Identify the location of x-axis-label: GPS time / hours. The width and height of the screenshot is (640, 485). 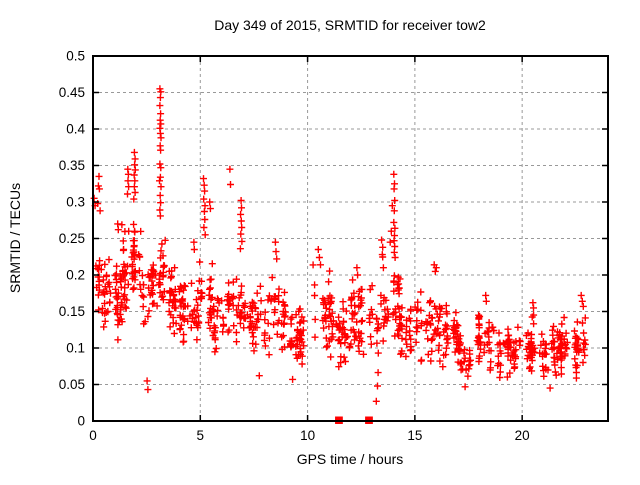
(350, 459).